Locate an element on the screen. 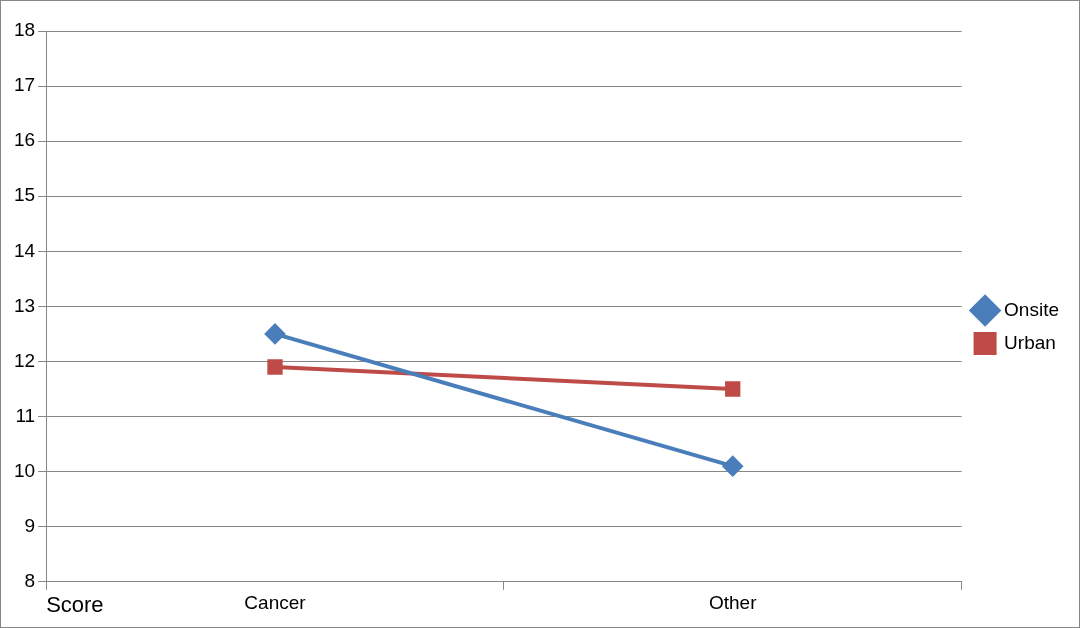  y-tick-label: 14 is located at coordinates (24, 250).